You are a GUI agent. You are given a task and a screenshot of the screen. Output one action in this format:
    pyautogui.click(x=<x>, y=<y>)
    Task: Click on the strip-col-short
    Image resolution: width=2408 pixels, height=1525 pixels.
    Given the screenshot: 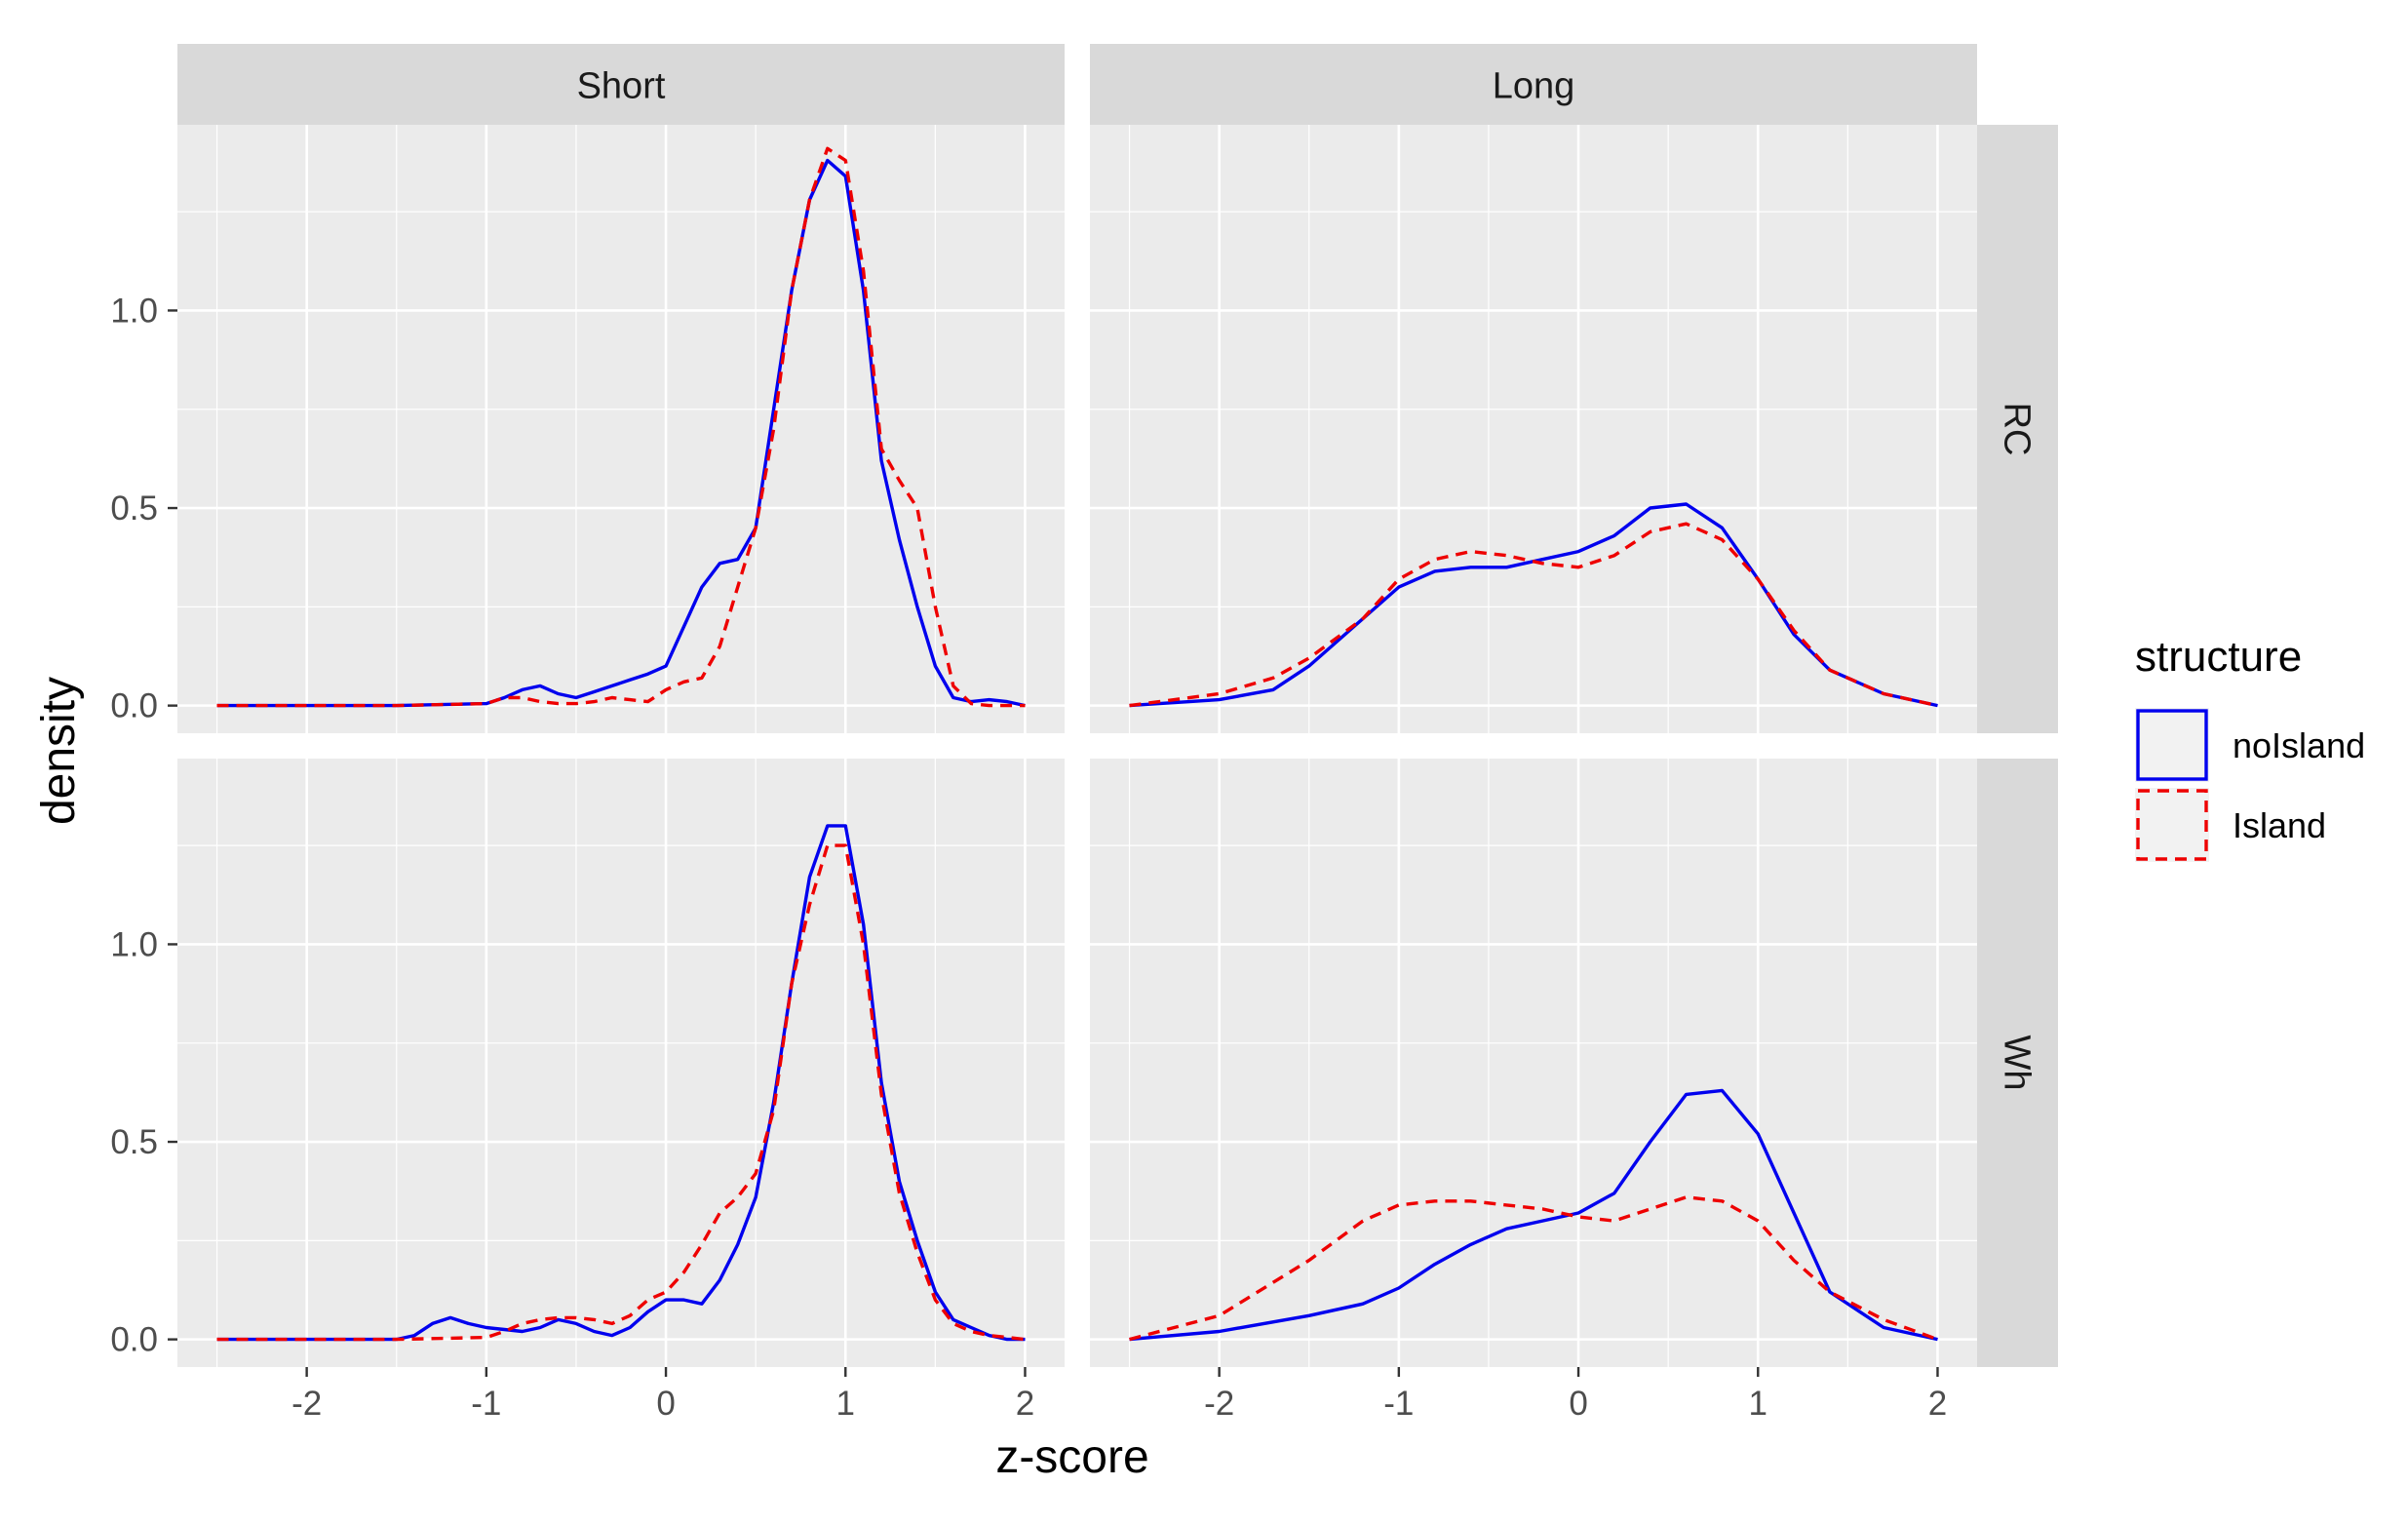 What is the action you would take?
    pyautogui.click(x=621, y=84)
    